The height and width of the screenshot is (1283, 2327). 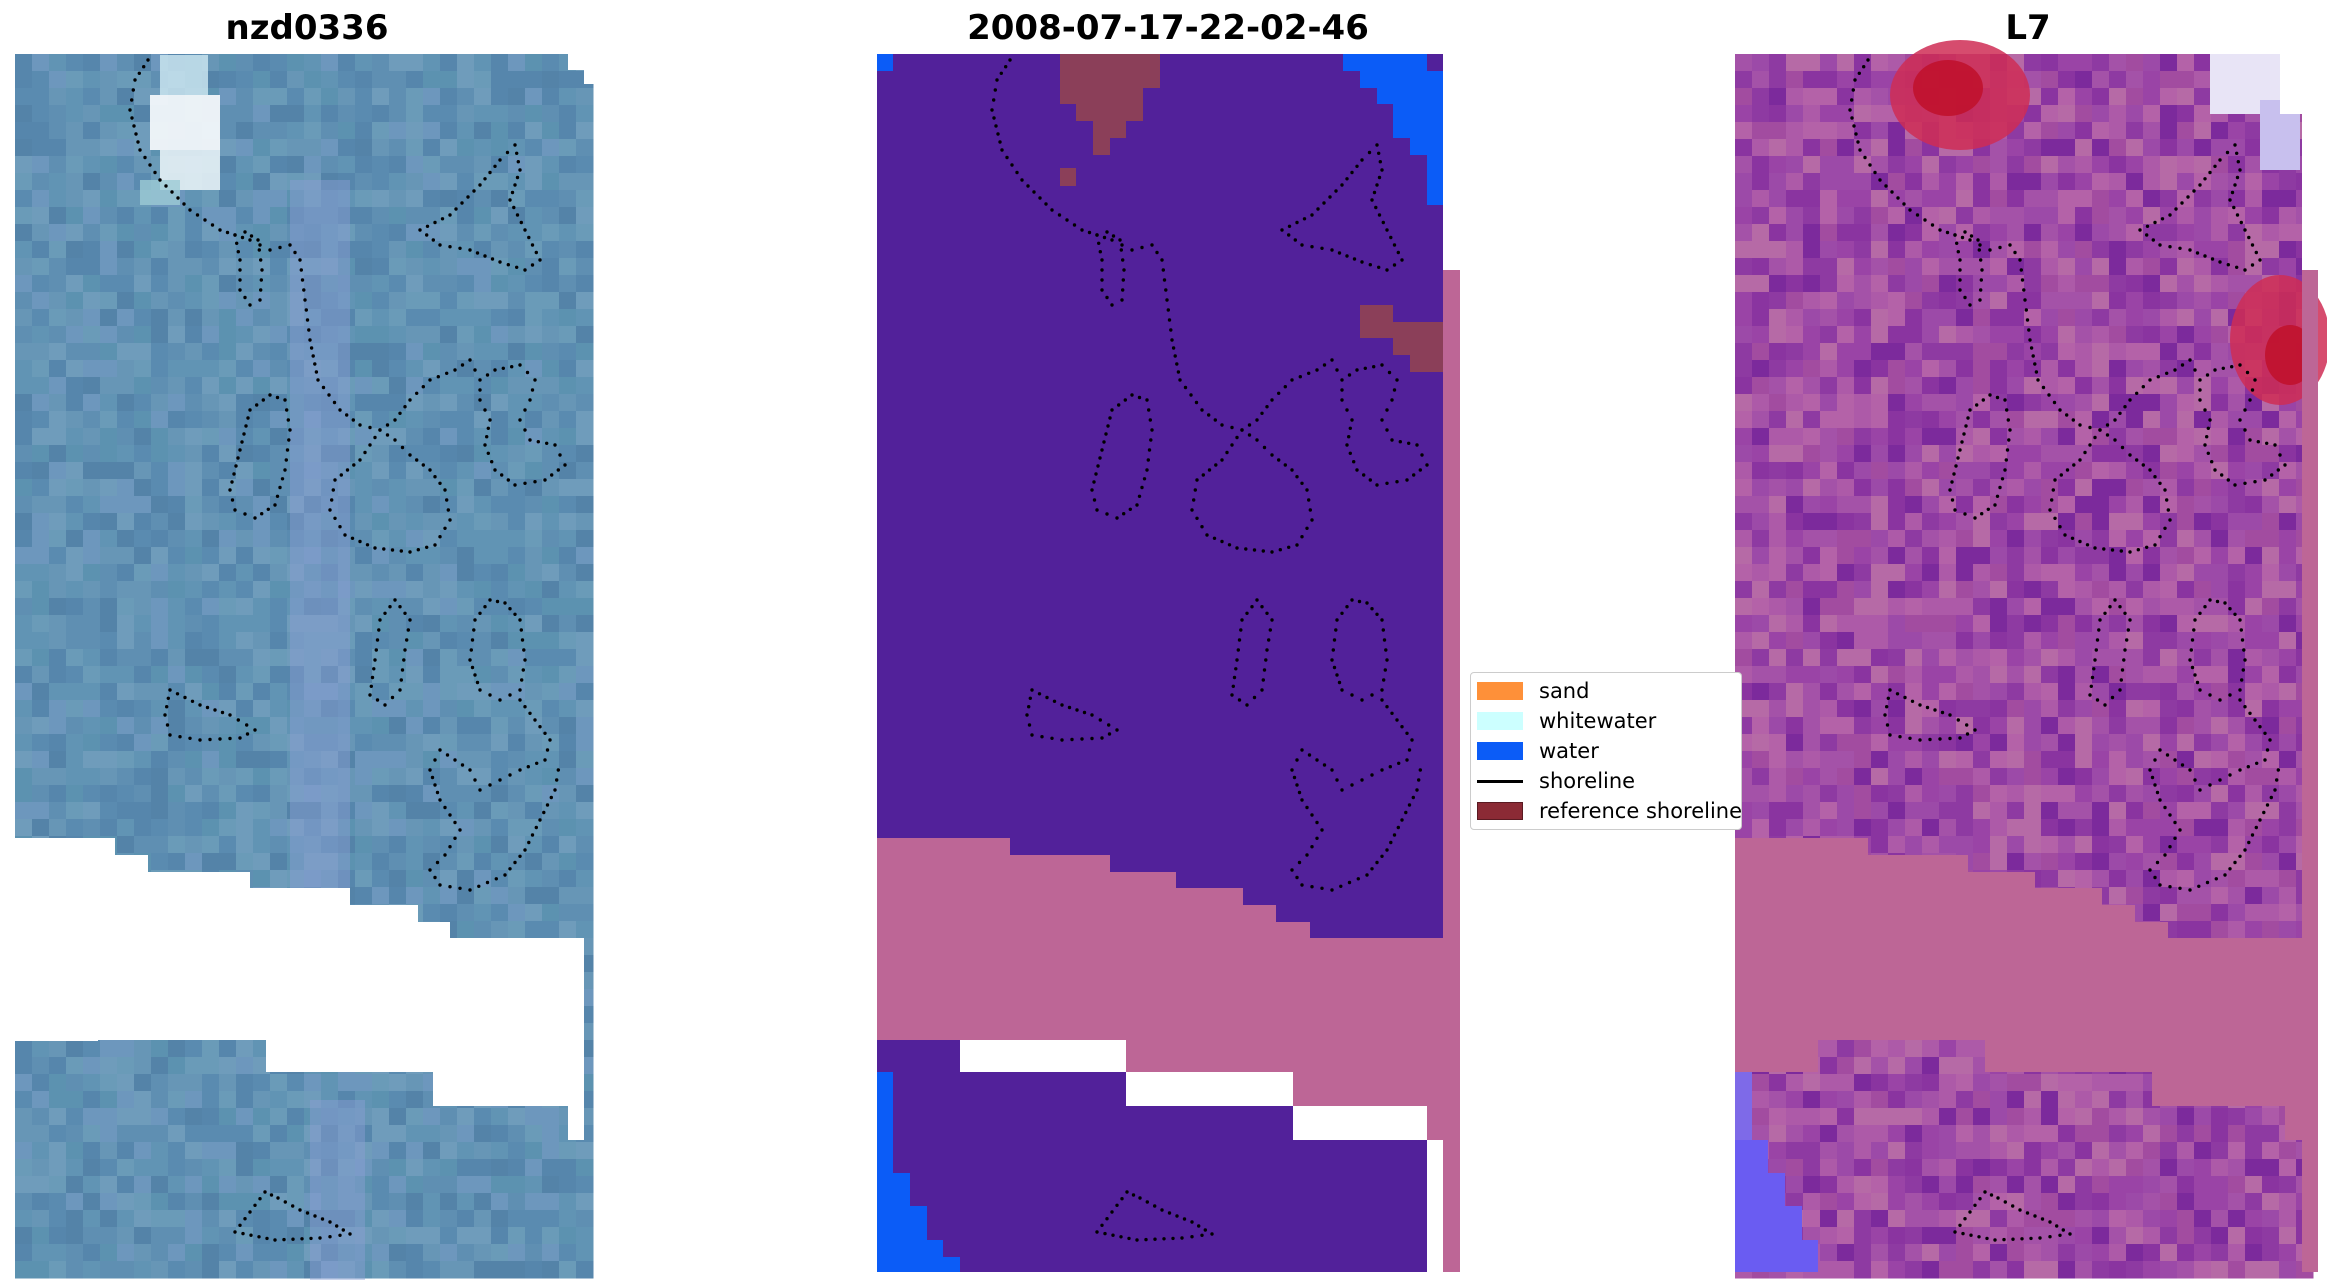 What do you see at coordinates (1538, 751) in the screenshot?
I see `legend-item-water: water` at bounding box center [1538, 751].